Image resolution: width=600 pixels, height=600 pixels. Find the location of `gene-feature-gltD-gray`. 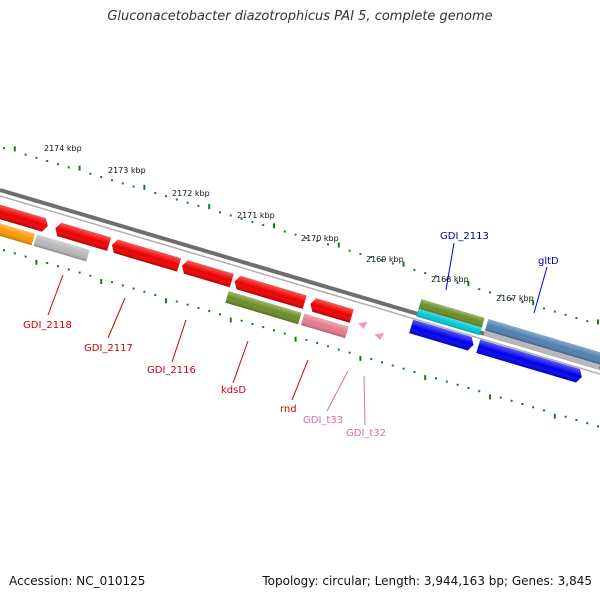

gene-feature-gltD-gray is located at coordinates (541, 350).